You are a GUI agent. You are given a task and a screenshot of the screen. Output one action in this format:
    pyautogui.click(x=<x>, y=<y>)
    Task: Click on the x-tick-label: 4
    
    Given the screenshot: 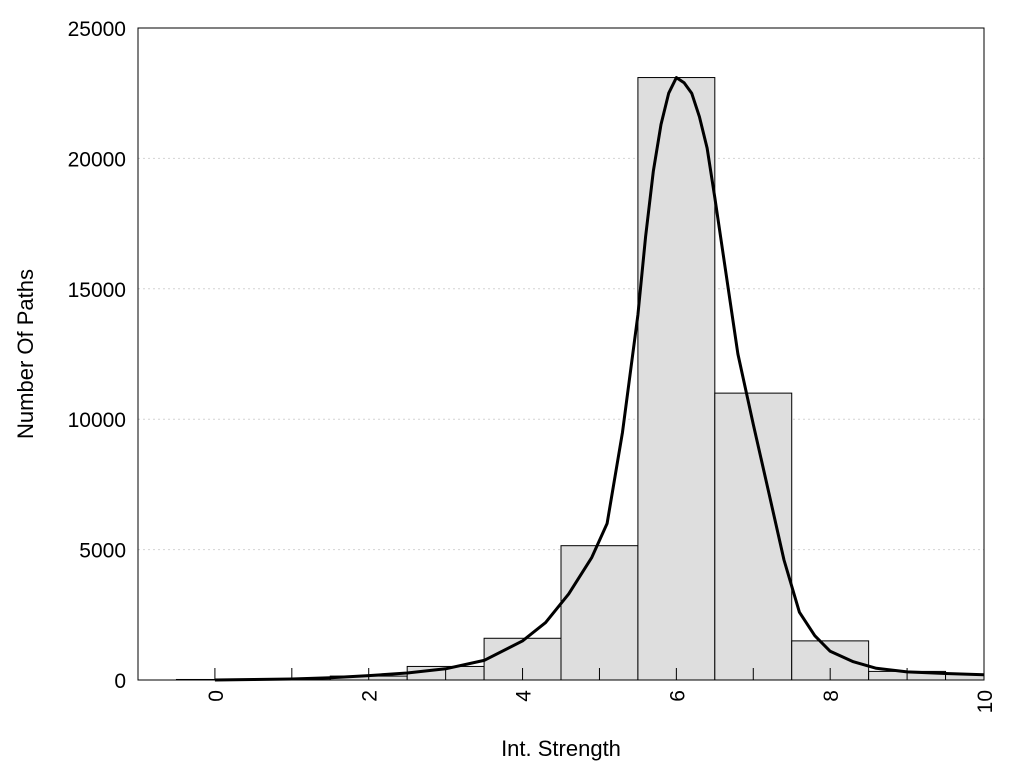 What is the action you would take?
    pyautogui.click(x=524, y=696)
    